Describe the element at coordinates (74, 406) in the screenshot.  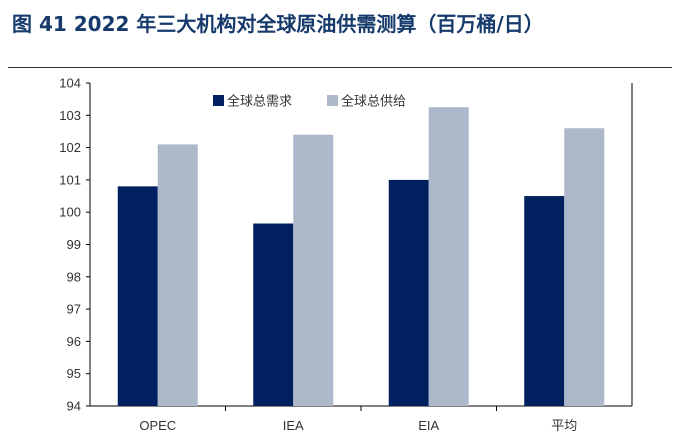
I see `y-tick-label: 94` at that location.